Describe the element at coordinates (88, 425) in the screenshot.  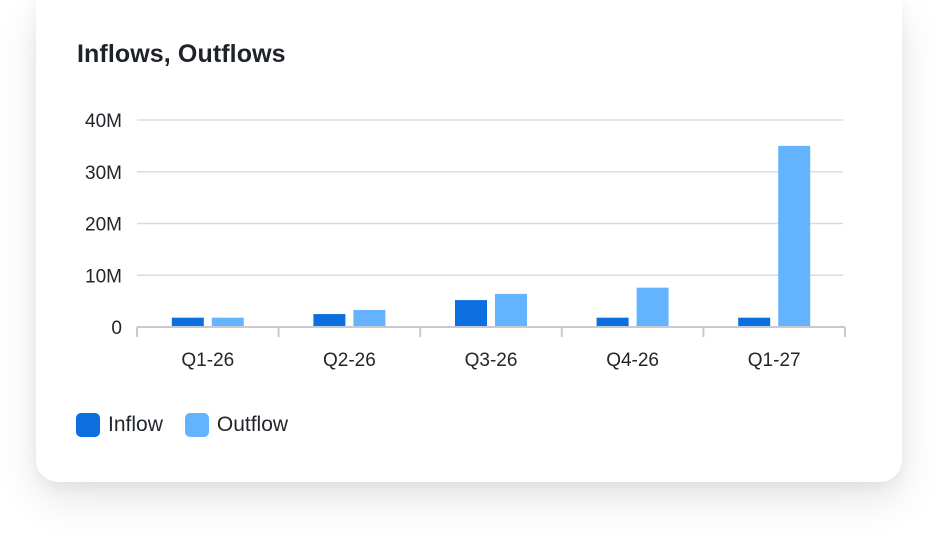
I see `legend-swatch-inflow` at that location.